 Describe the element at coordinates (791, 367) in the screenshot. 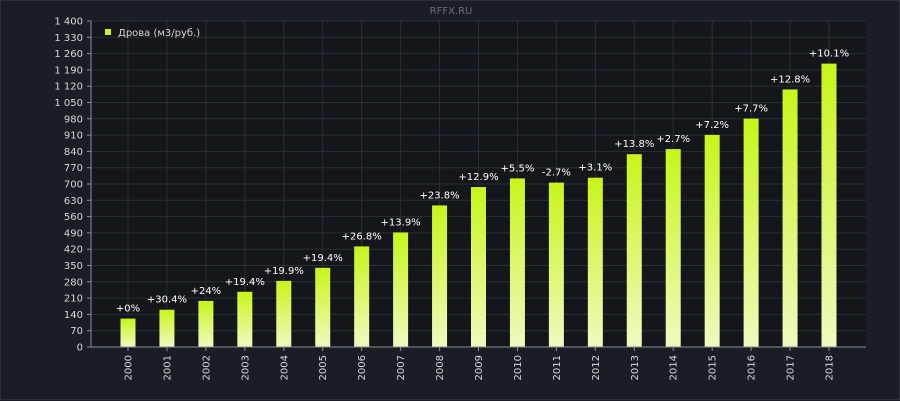

I see `x-tick-label: 2017` at that location.